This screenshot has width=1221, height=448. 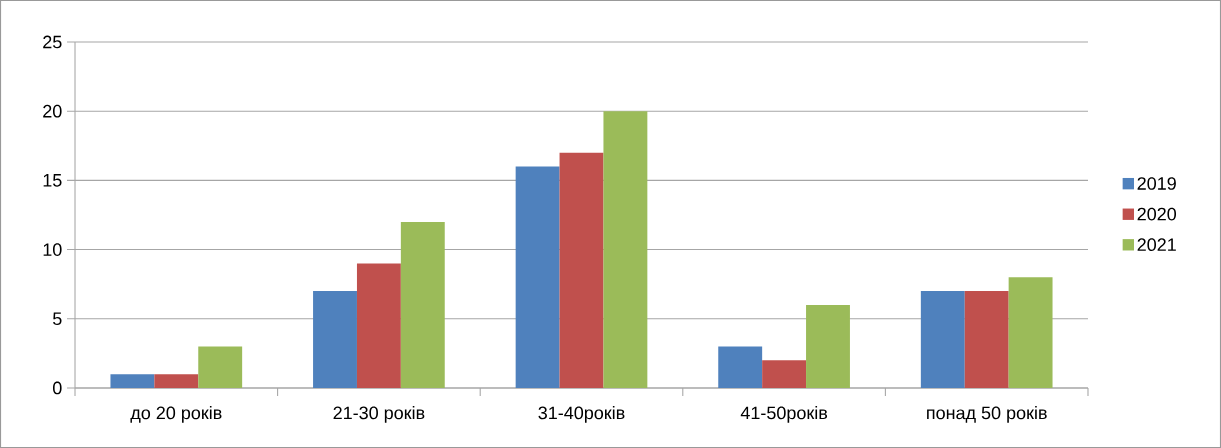 What do you see at coordinates (57, 388) in the screenshot?
I see `y-tick-label: 0` at bounding box center [57, 388].